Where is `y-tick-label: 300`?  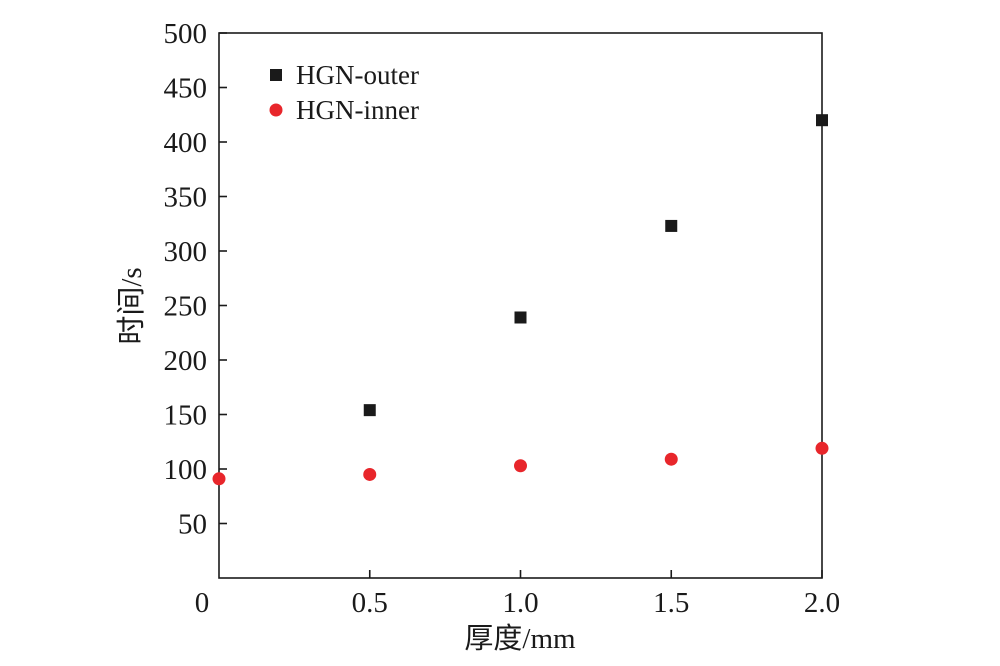 y-tick-label: 300 is located at coordinates (186, 252).